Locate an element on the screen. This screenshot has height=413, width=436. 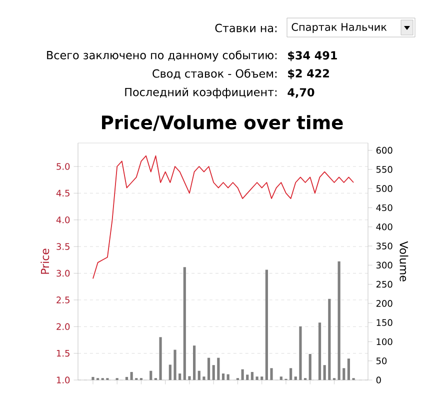
chart-title: Price/Volume over time is located at coordinates (222, 123).